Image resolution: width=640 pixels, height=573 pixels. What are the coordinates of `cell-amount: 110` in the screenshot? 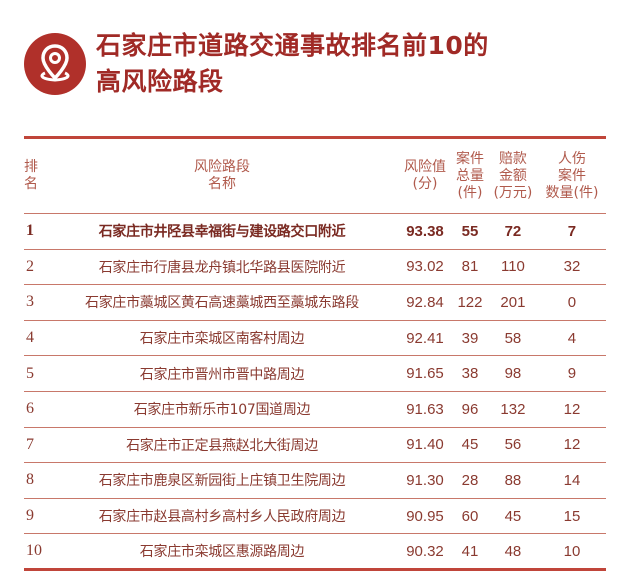 It's located at (512, 267).